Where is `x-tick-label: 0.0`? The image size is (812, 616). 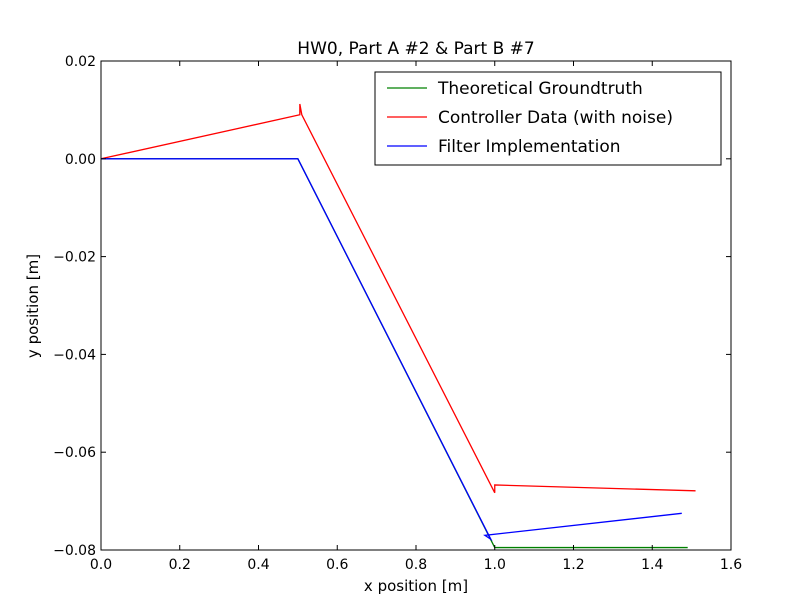 x-tick-label: 0.0 is located at coordinates (101, 565).